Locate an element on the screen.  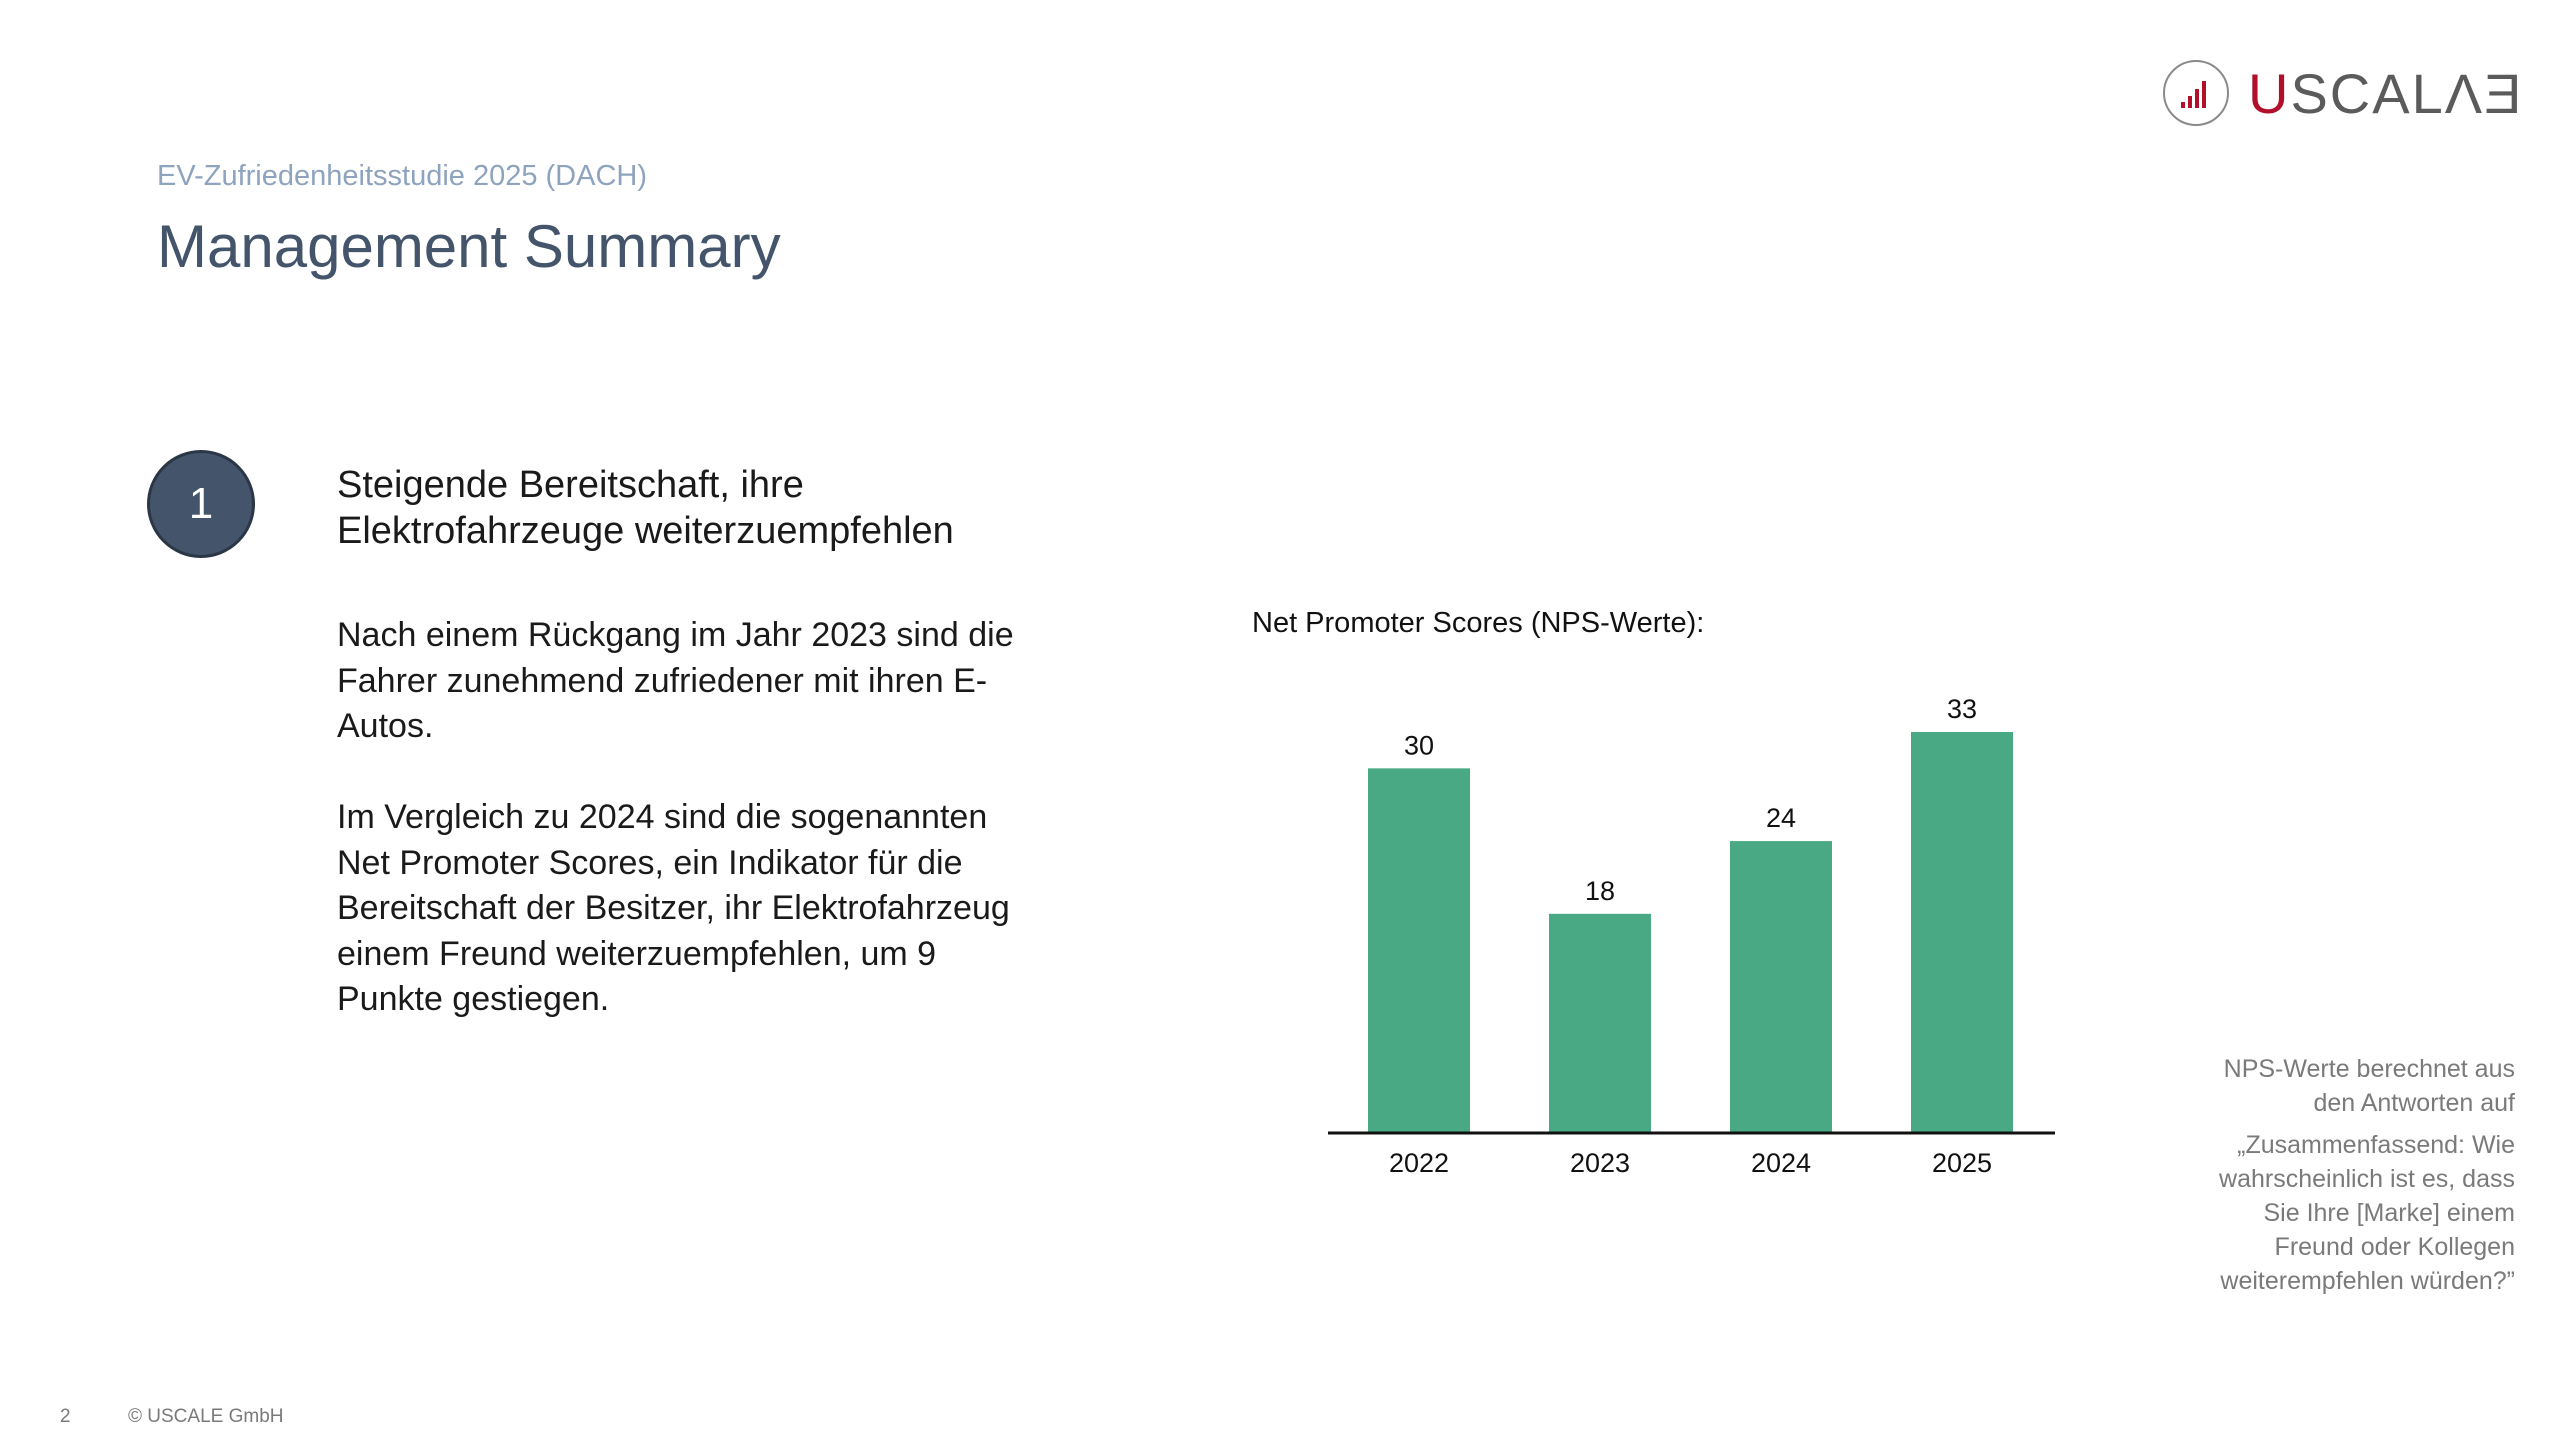
x-tick-label-2022: 2022 is located at coordinates (1419, 1163).